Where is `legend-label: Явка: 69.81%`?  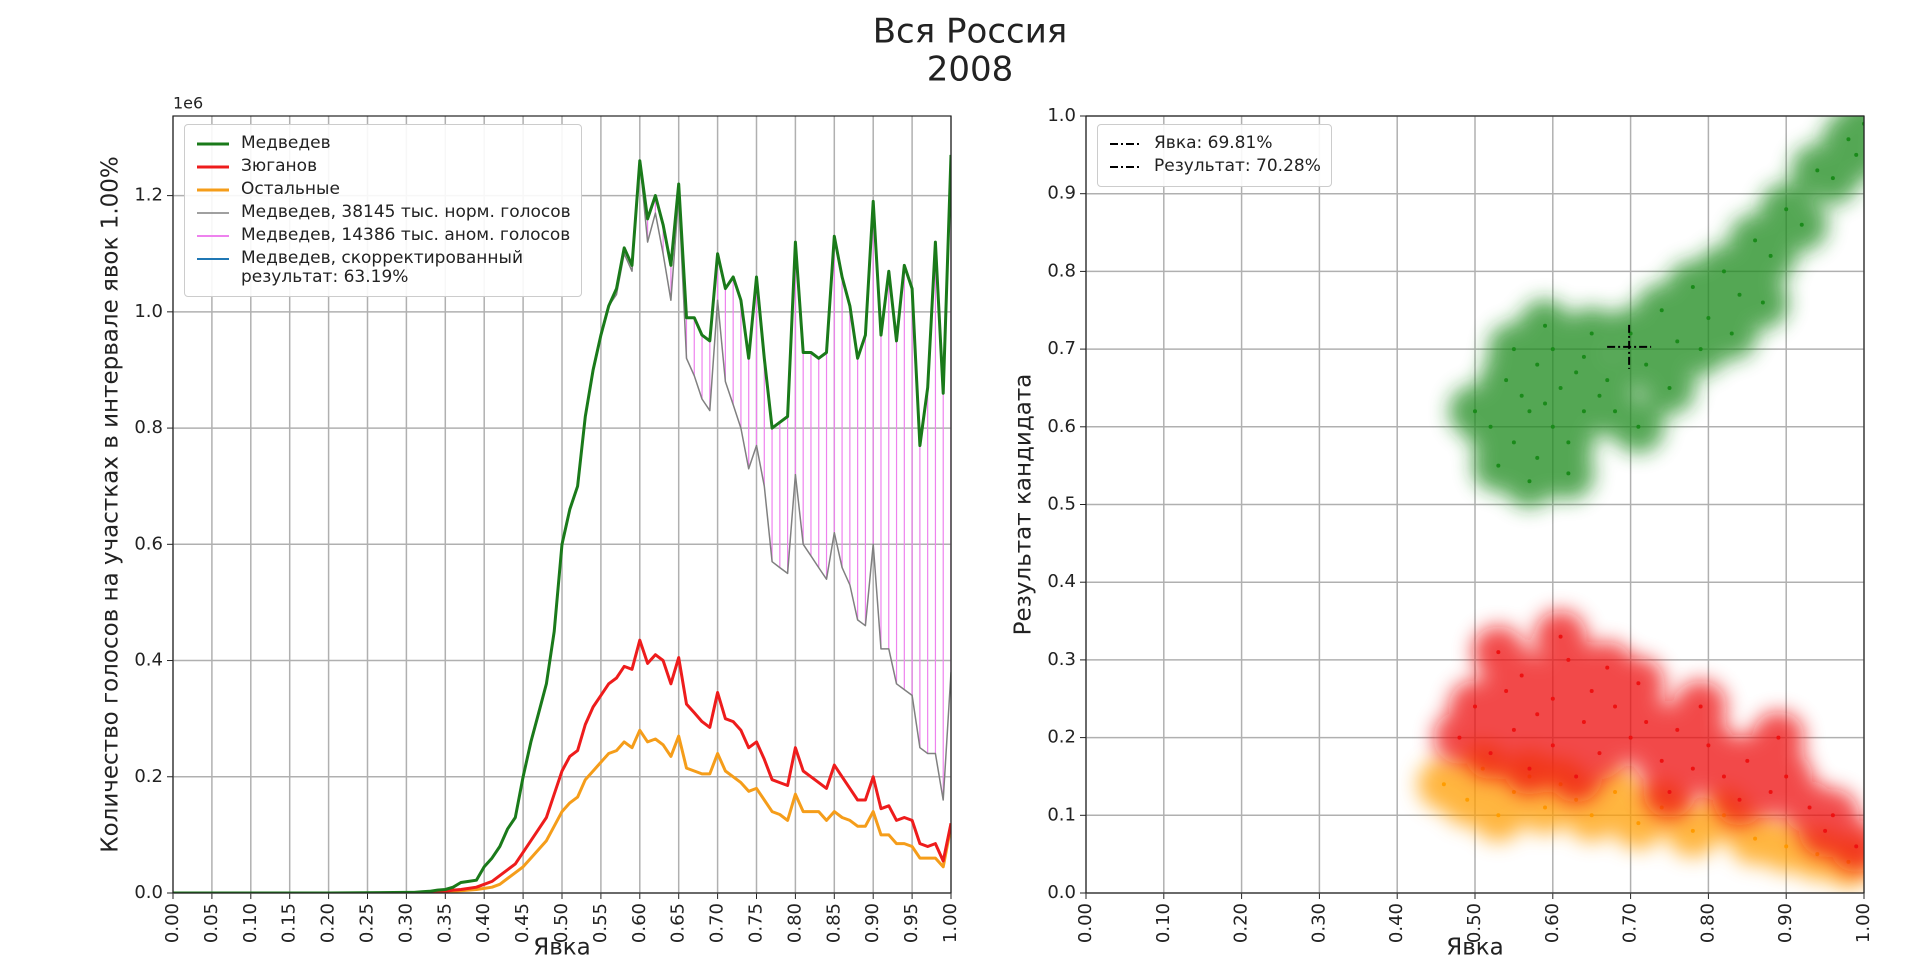 legend-label: Явка: 69.81% is located at coordinates (1213, 143).